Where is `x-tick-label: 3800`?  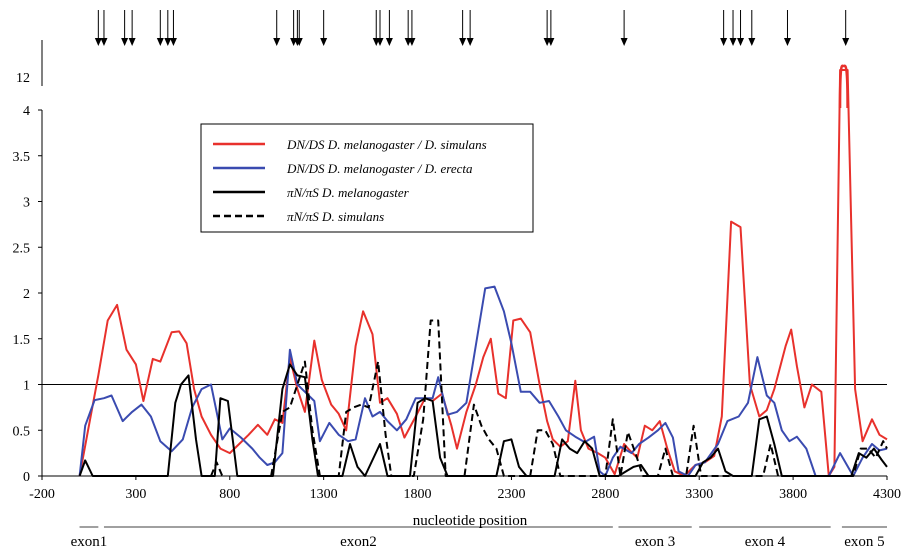
x-tick-label: 3800 is located at coordinates (793, 494).